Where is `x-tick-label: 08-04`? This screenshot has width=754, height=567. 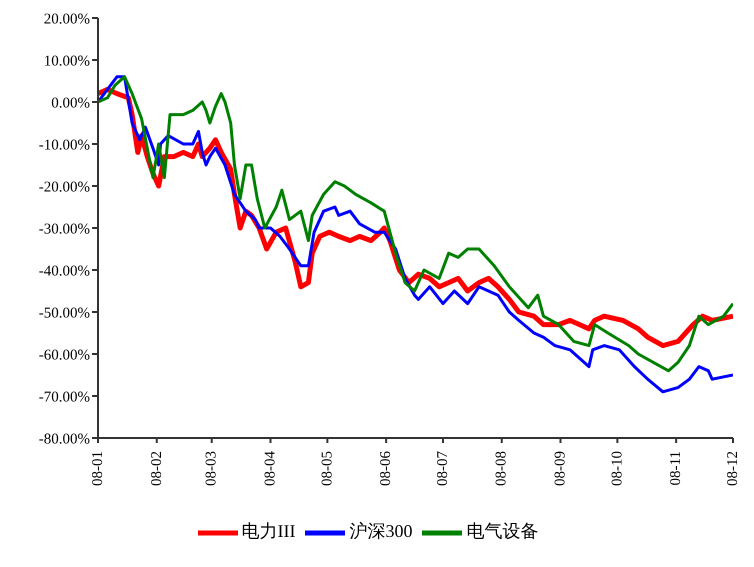
x-tick-label: 08-04 is located at coordinates (270, 468).